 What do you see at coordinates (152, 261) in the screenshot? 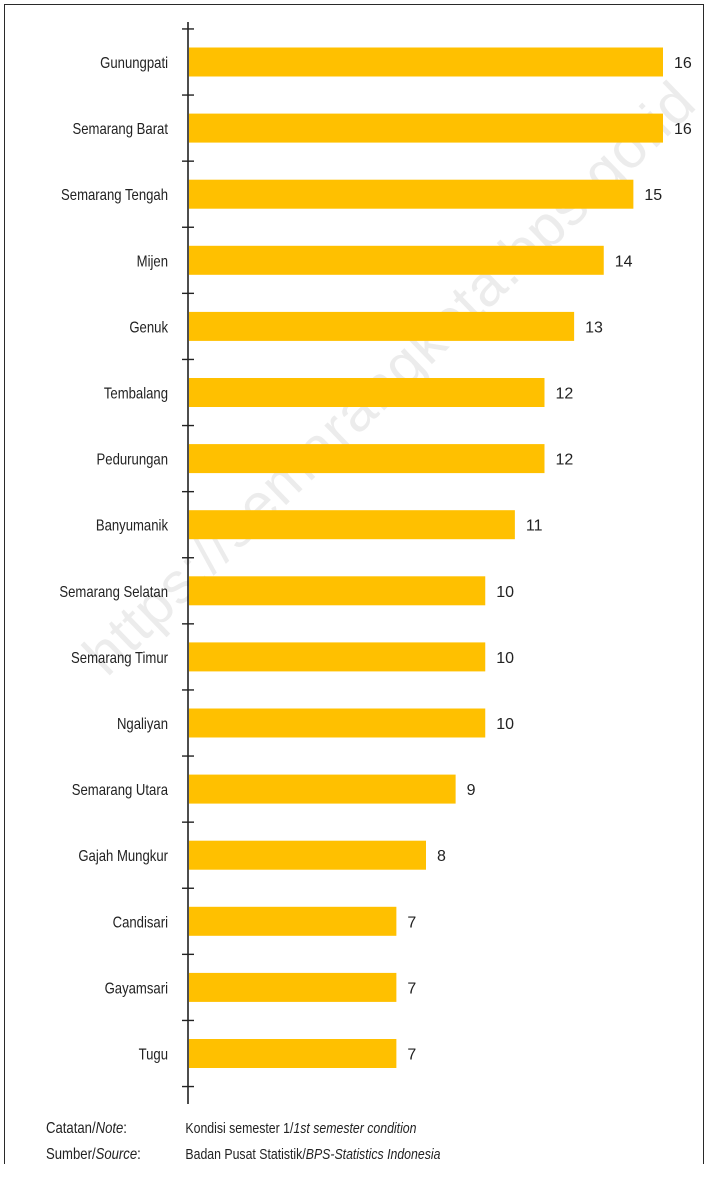
I see `category-label: Mijen` at bounding box center [152, 261].